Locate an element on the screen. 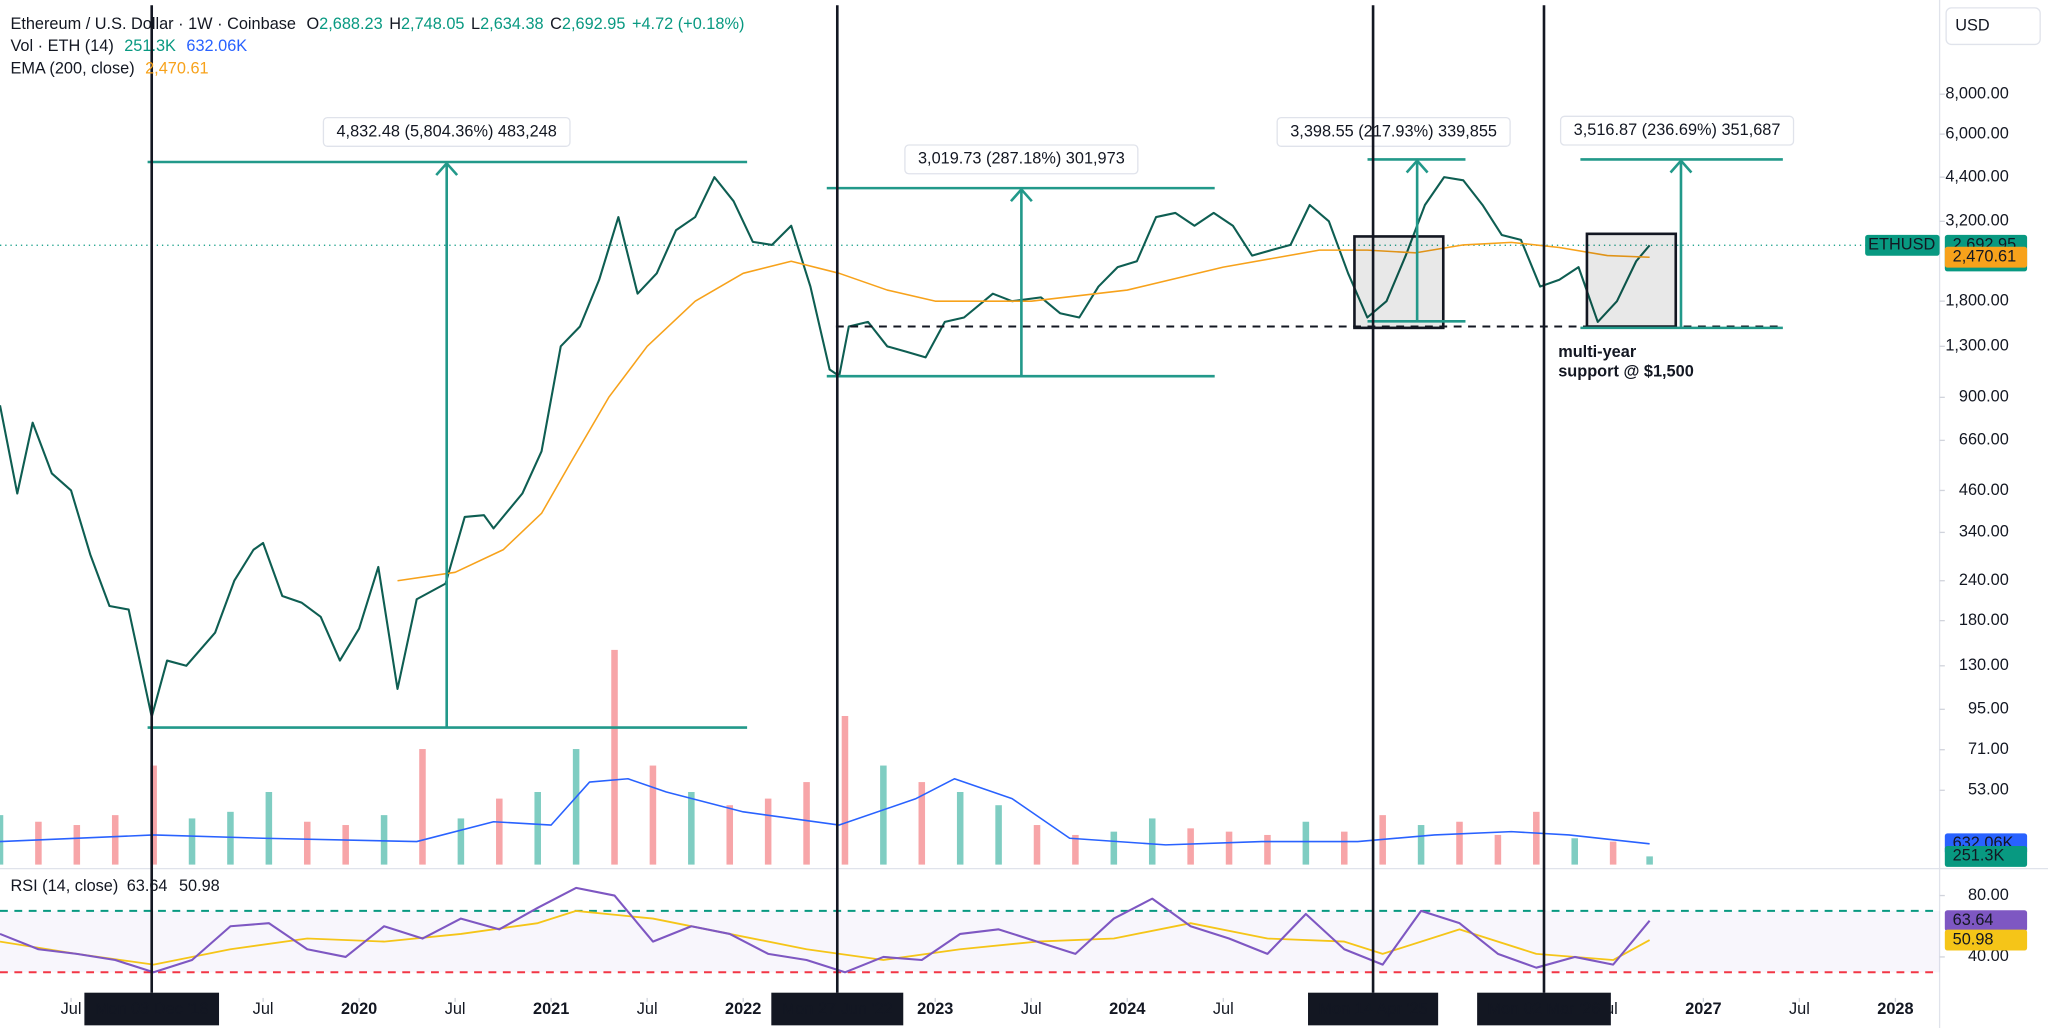 The image size is (2048, 1028). rsi-tick-label: 40.00 is located at coordinates (1988, 956).